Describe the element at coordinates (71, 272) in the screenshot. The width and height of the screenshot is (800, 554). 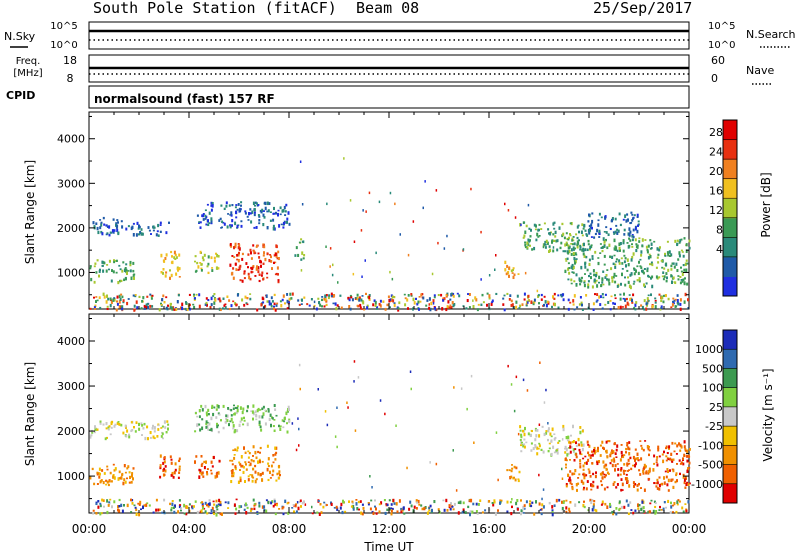
I see `power-y-tick-label: 1000` at that location.